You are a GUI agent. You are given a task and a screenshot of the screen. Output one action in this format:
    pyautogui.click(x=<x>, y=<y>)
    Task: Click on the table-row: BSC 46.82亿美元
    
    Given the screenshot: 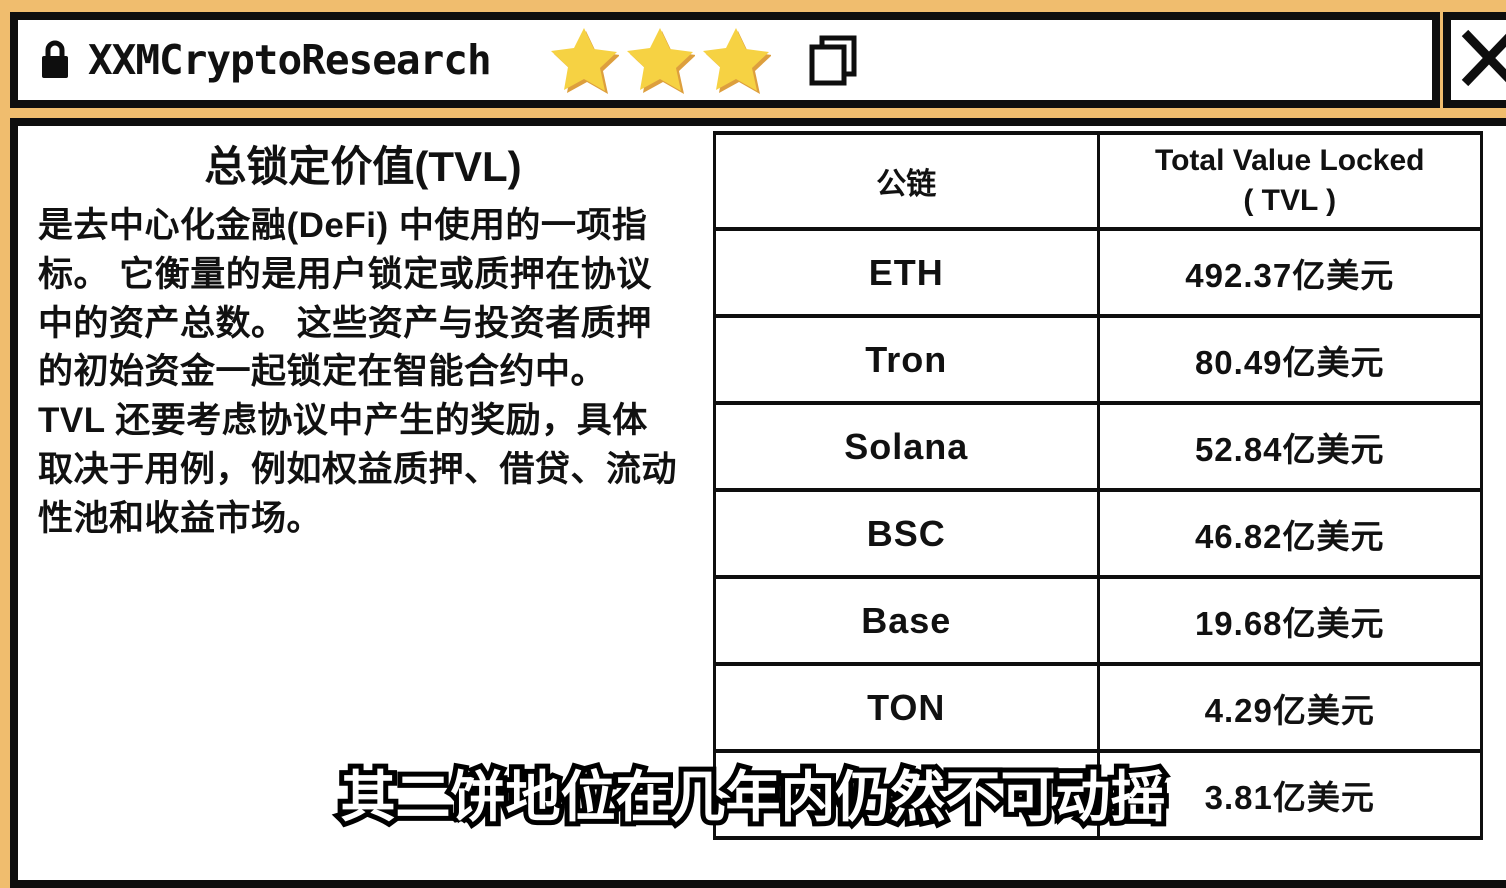 What is the action you would take?
    pyautogui.click(x=1098, y=533)
    